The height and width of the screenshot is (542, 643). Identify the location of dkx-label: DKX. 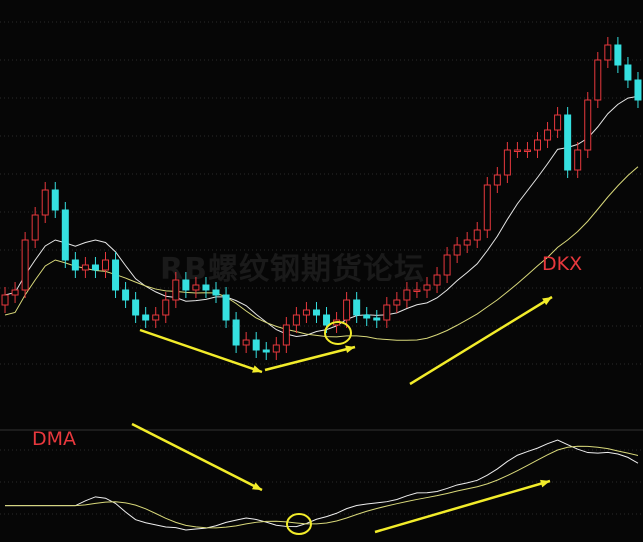
(562, 264).